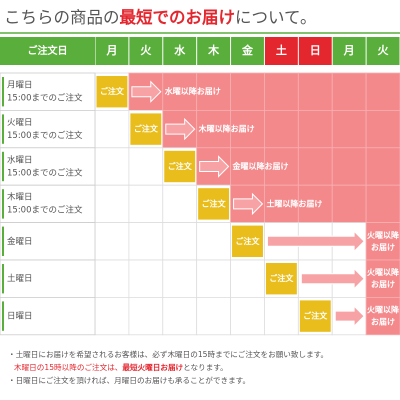  Describe the element at coordinates (62, 17) in the screenshot. I see `title-part: こちらの商品の` at that location.